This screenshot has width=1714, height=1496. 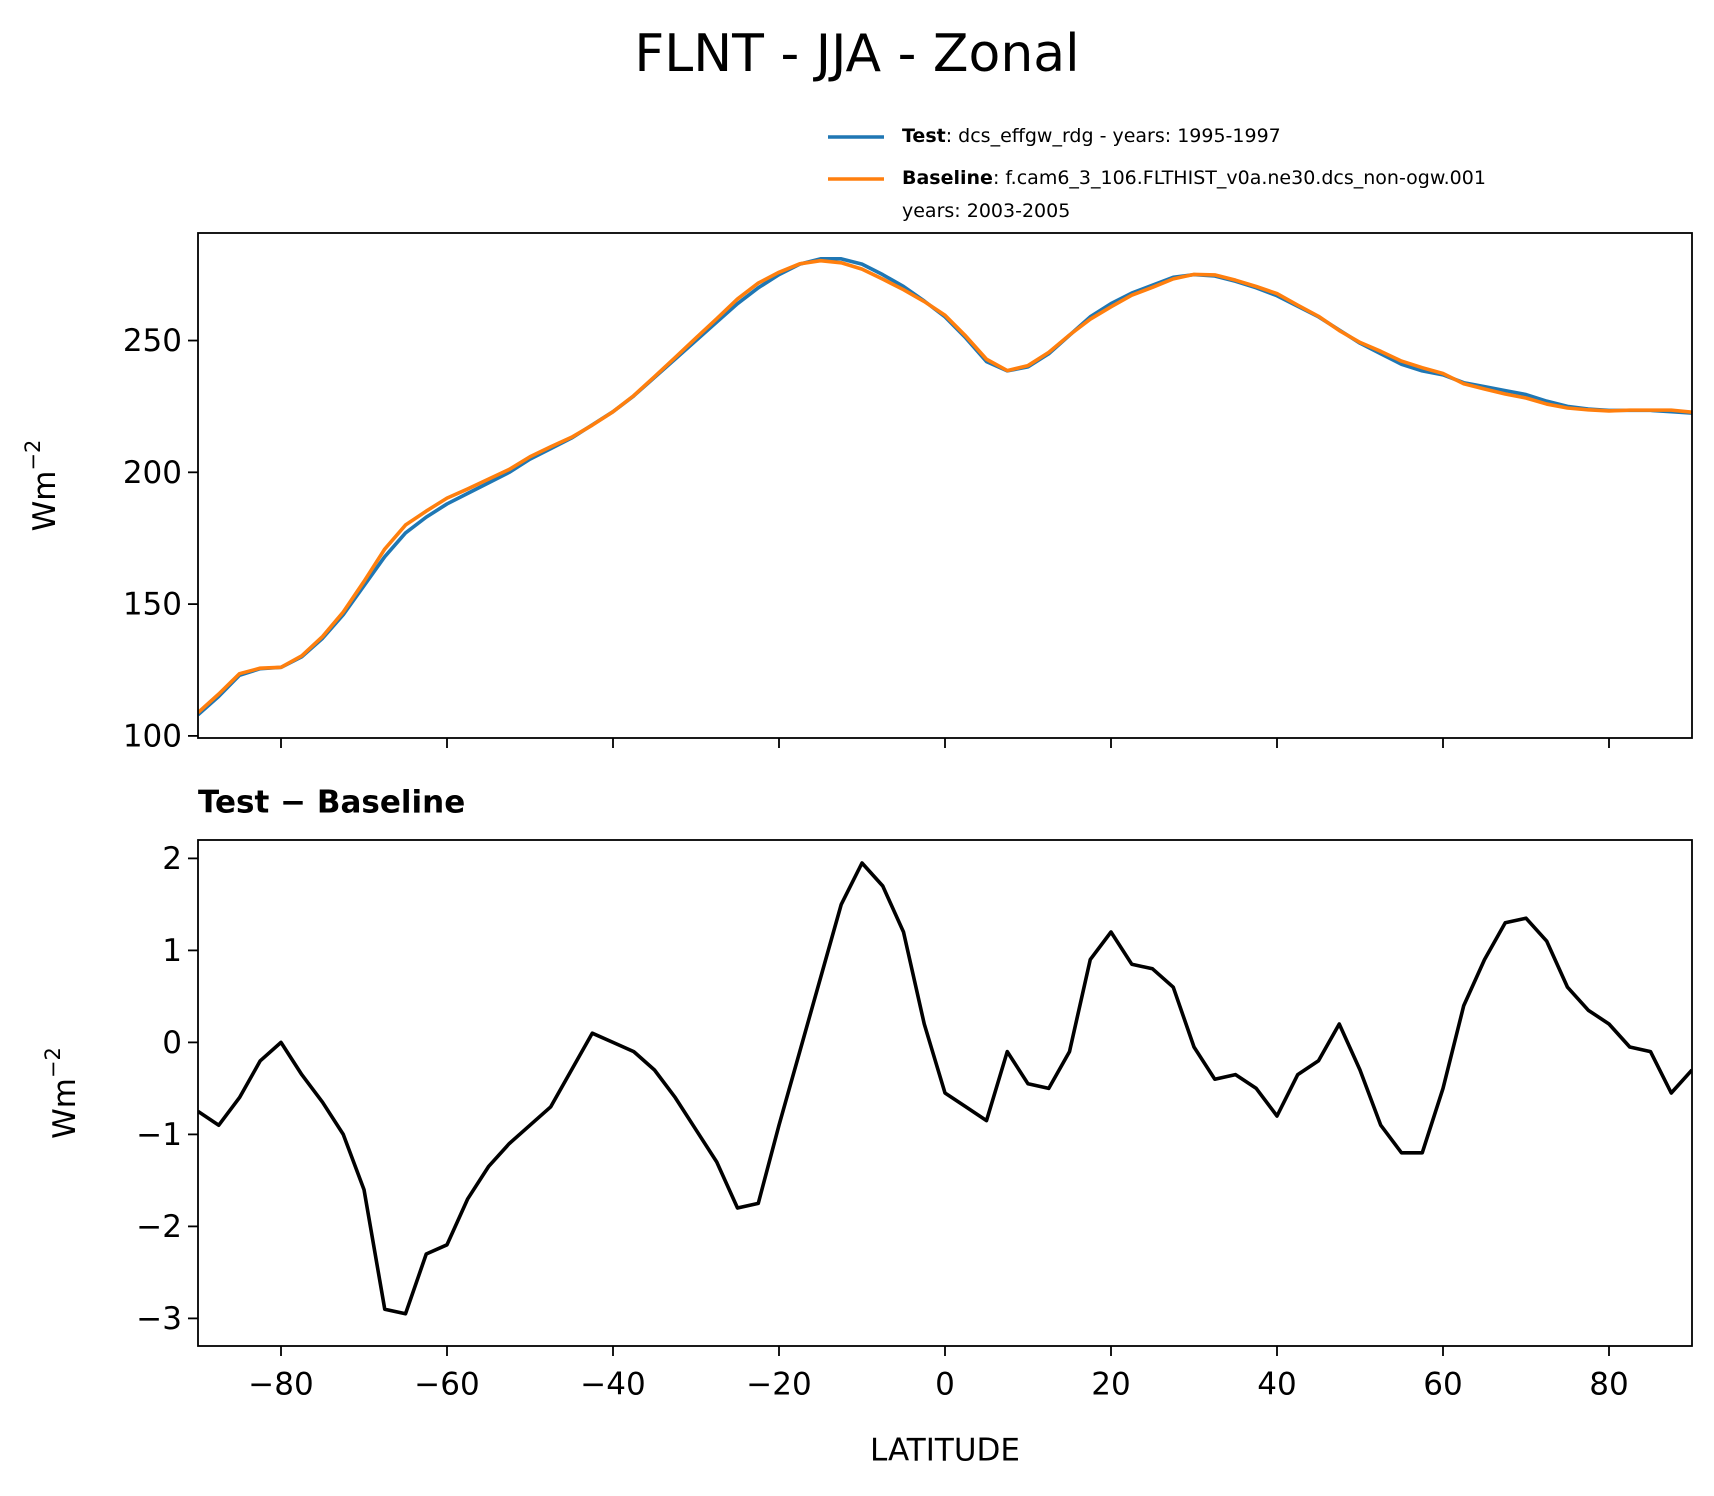 I want to click on y-tick-label: −3, so click(x=159, y=1319).